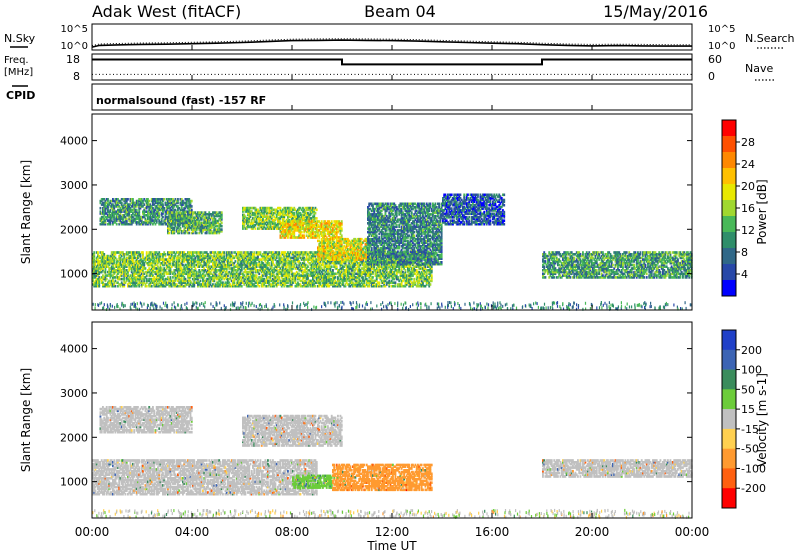 The height and width of the screenshot is (558, 800). Describe the element at coordinates (16, 60) in the screenshot. I see `freq-label-line1: Freq.` at that location.